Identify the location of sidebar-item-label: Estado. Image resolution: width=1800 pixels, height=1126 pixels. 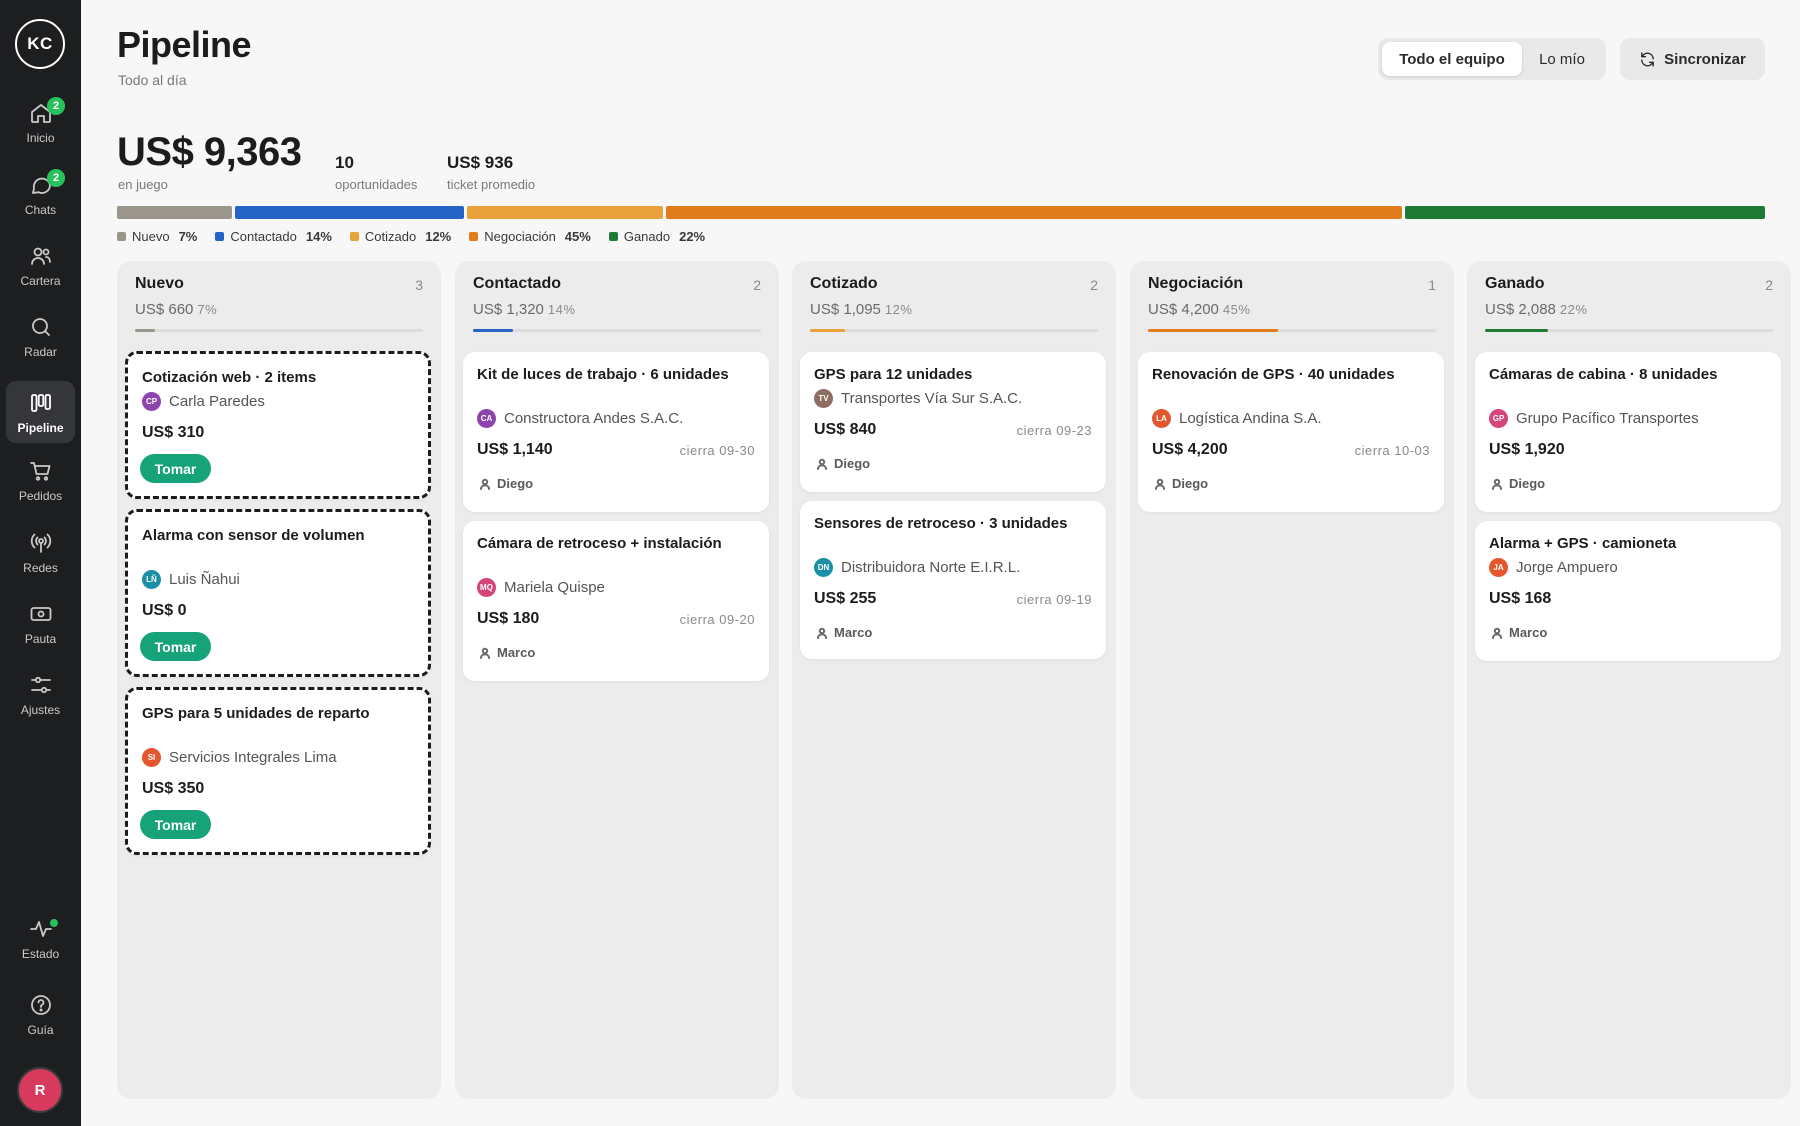
(40, 954).